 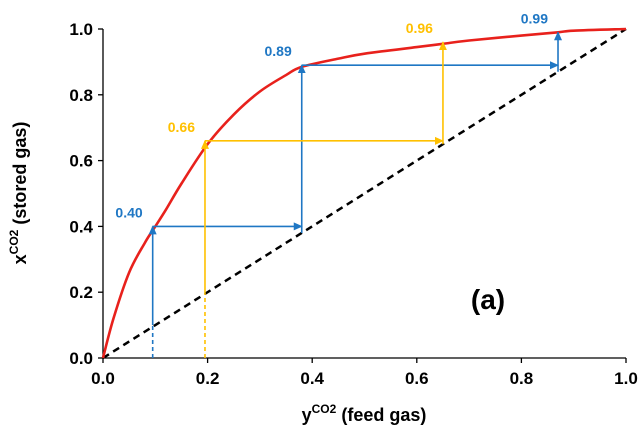 What do you see at coordinates (81, 95) in the screenshot?
I see `y-tick-label: 0.8` at bounding box center [81, 95].